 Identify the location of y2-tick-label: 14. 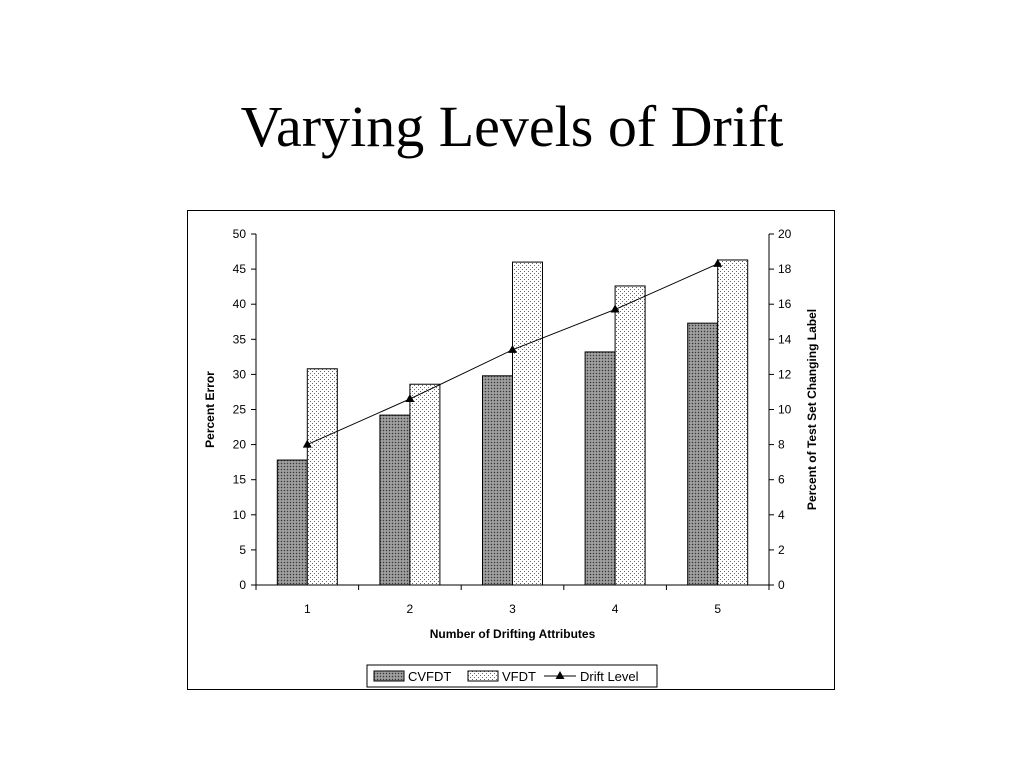
(785, 339).